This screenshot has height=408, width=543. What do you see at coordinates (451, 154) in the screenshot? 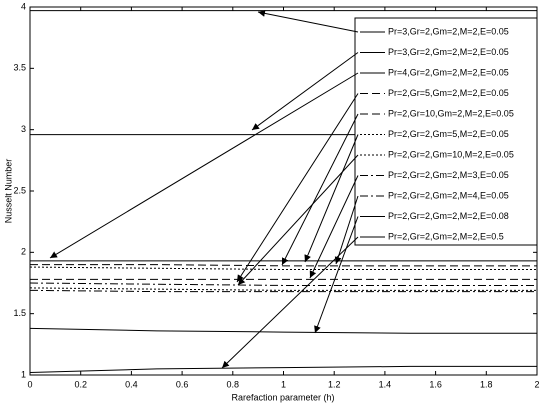
I see `legend-label: Pr=2,Gr=2,Gm=10,M=2,E=0.05` at bounding box center [451, 154].